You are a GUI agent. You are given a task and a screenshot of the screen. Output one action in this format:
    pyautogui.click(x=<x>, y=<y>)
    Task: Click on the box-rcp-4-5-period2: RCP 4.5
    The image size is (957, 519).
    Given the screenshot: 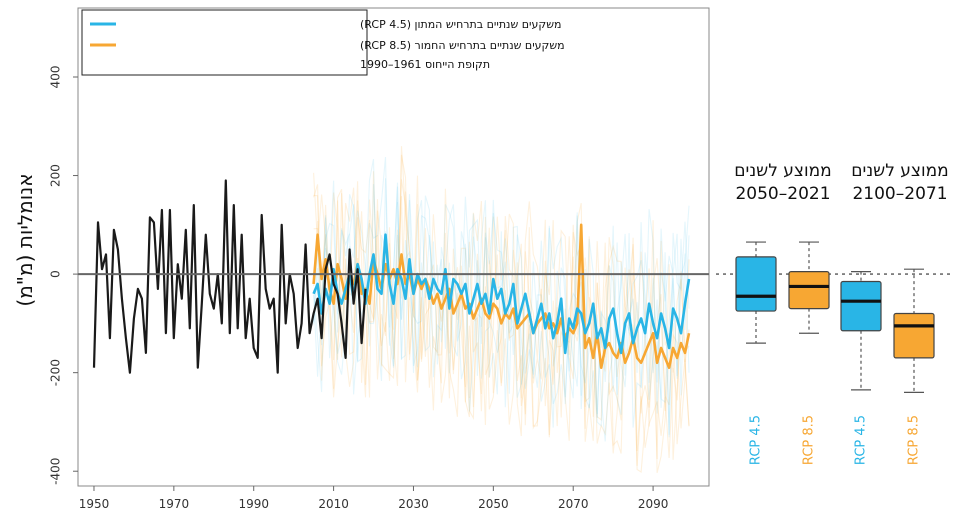 What is the action you would take?
    pyautogui.click(x=861, y=368)
    